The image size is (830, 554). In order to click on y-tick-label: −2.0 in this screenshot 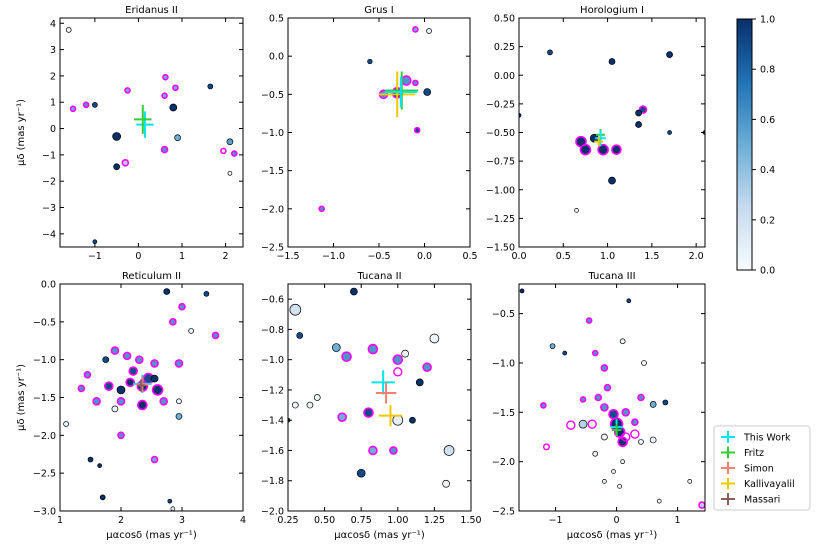, I will do `click(503, 462)`.